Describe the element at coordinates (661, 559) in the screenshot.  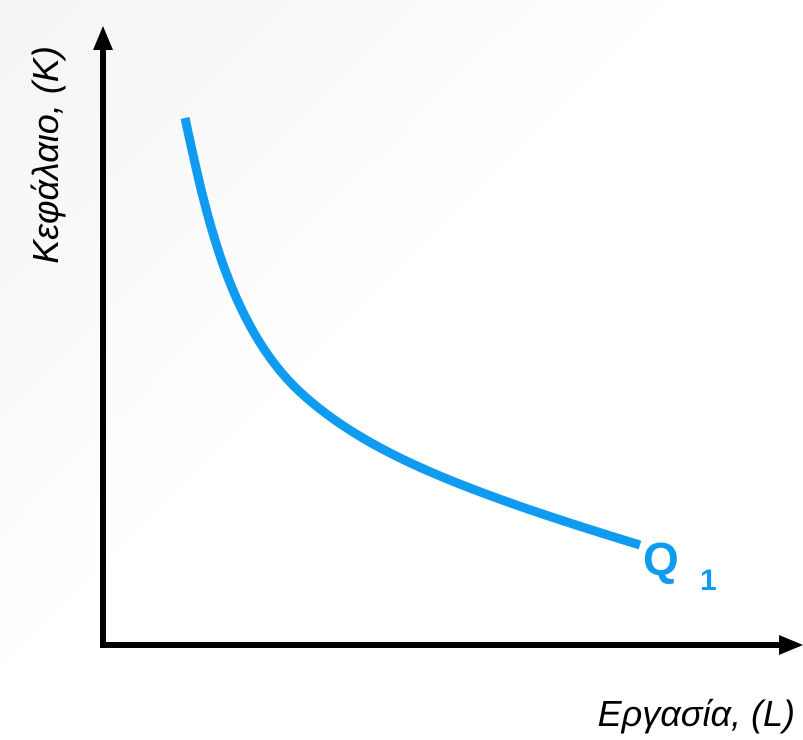
I see `curve-label: Q` at that location.